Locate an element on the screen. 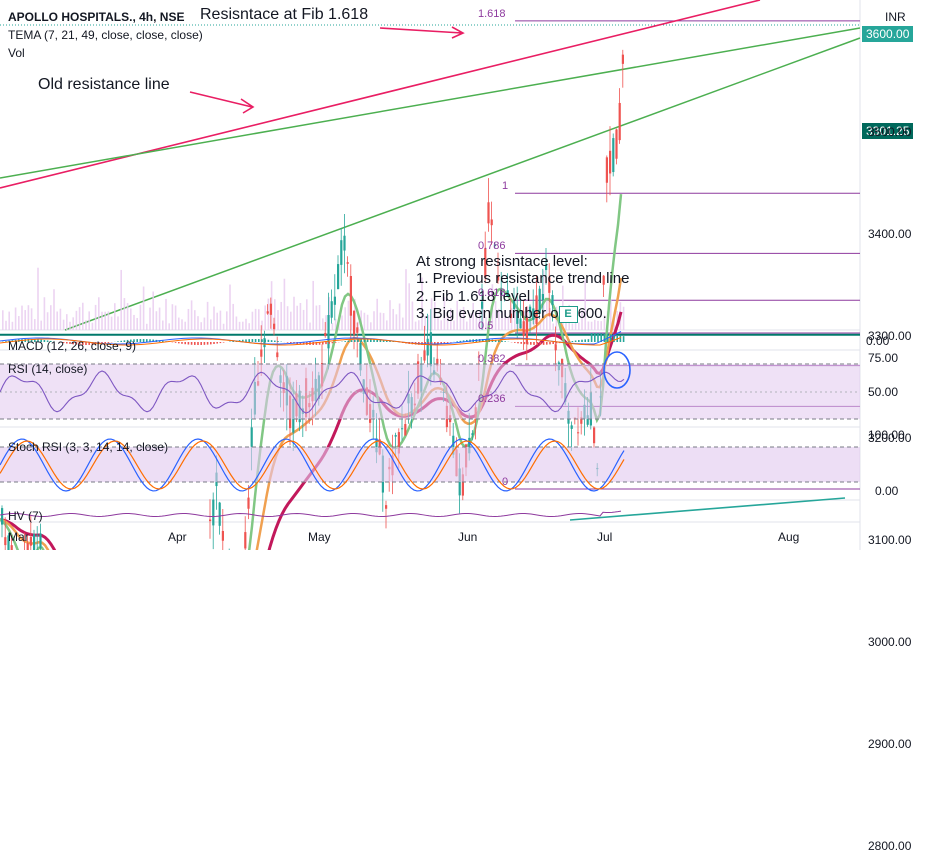  volume-label: Vol is located at coordinates (16, 53).